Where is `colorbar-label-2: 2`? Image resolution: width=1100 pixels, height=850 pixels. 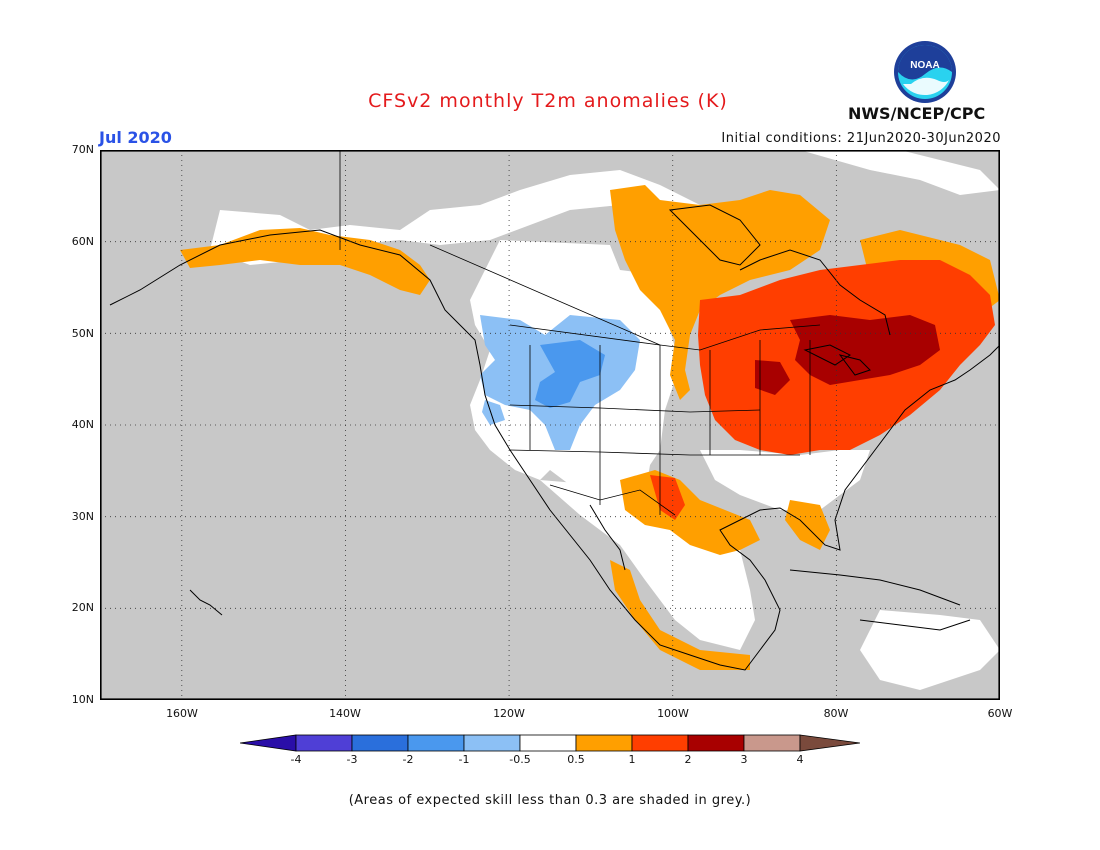
colorbar-label-2: 2 is located at coordinates (688, 759).